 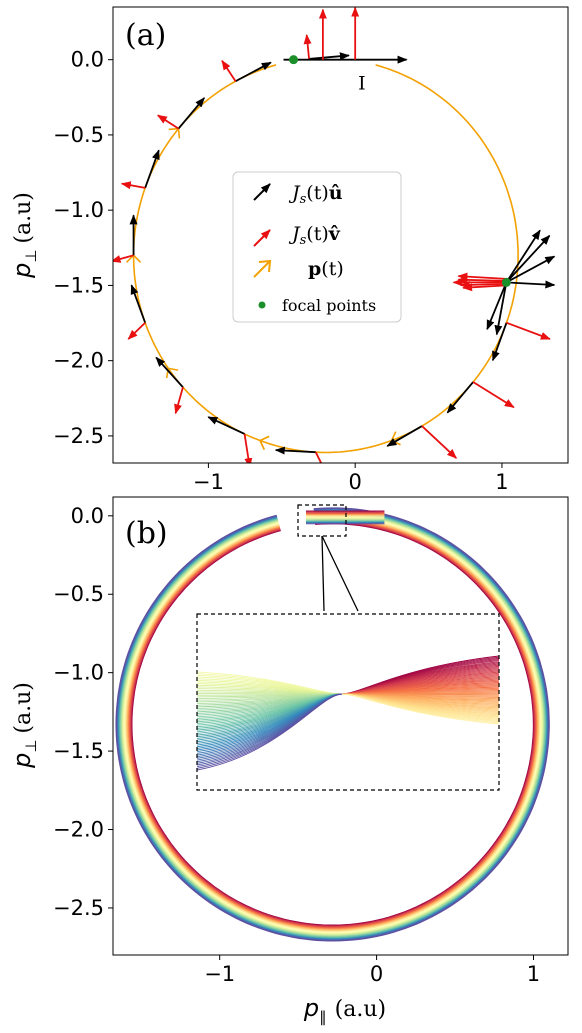 What do you see at coordinates (23, 217) in the screenshot?
I see `panel-a-ylabel-unit: (a.u)` at bounding box center [23, 217].